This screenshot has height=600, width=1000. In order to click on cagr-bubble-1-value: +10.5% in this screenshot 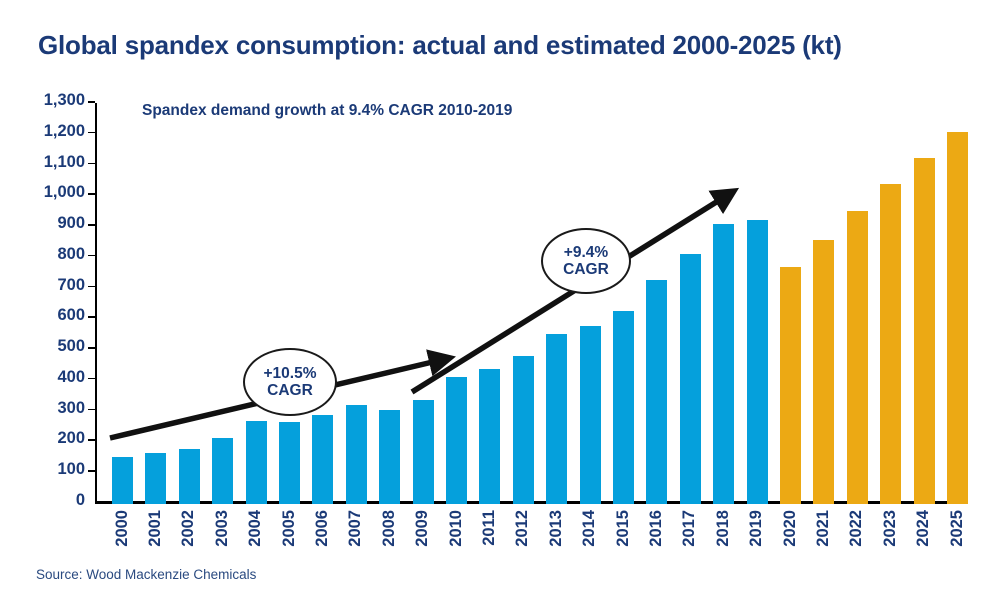, I will do `click(290, 373)`.